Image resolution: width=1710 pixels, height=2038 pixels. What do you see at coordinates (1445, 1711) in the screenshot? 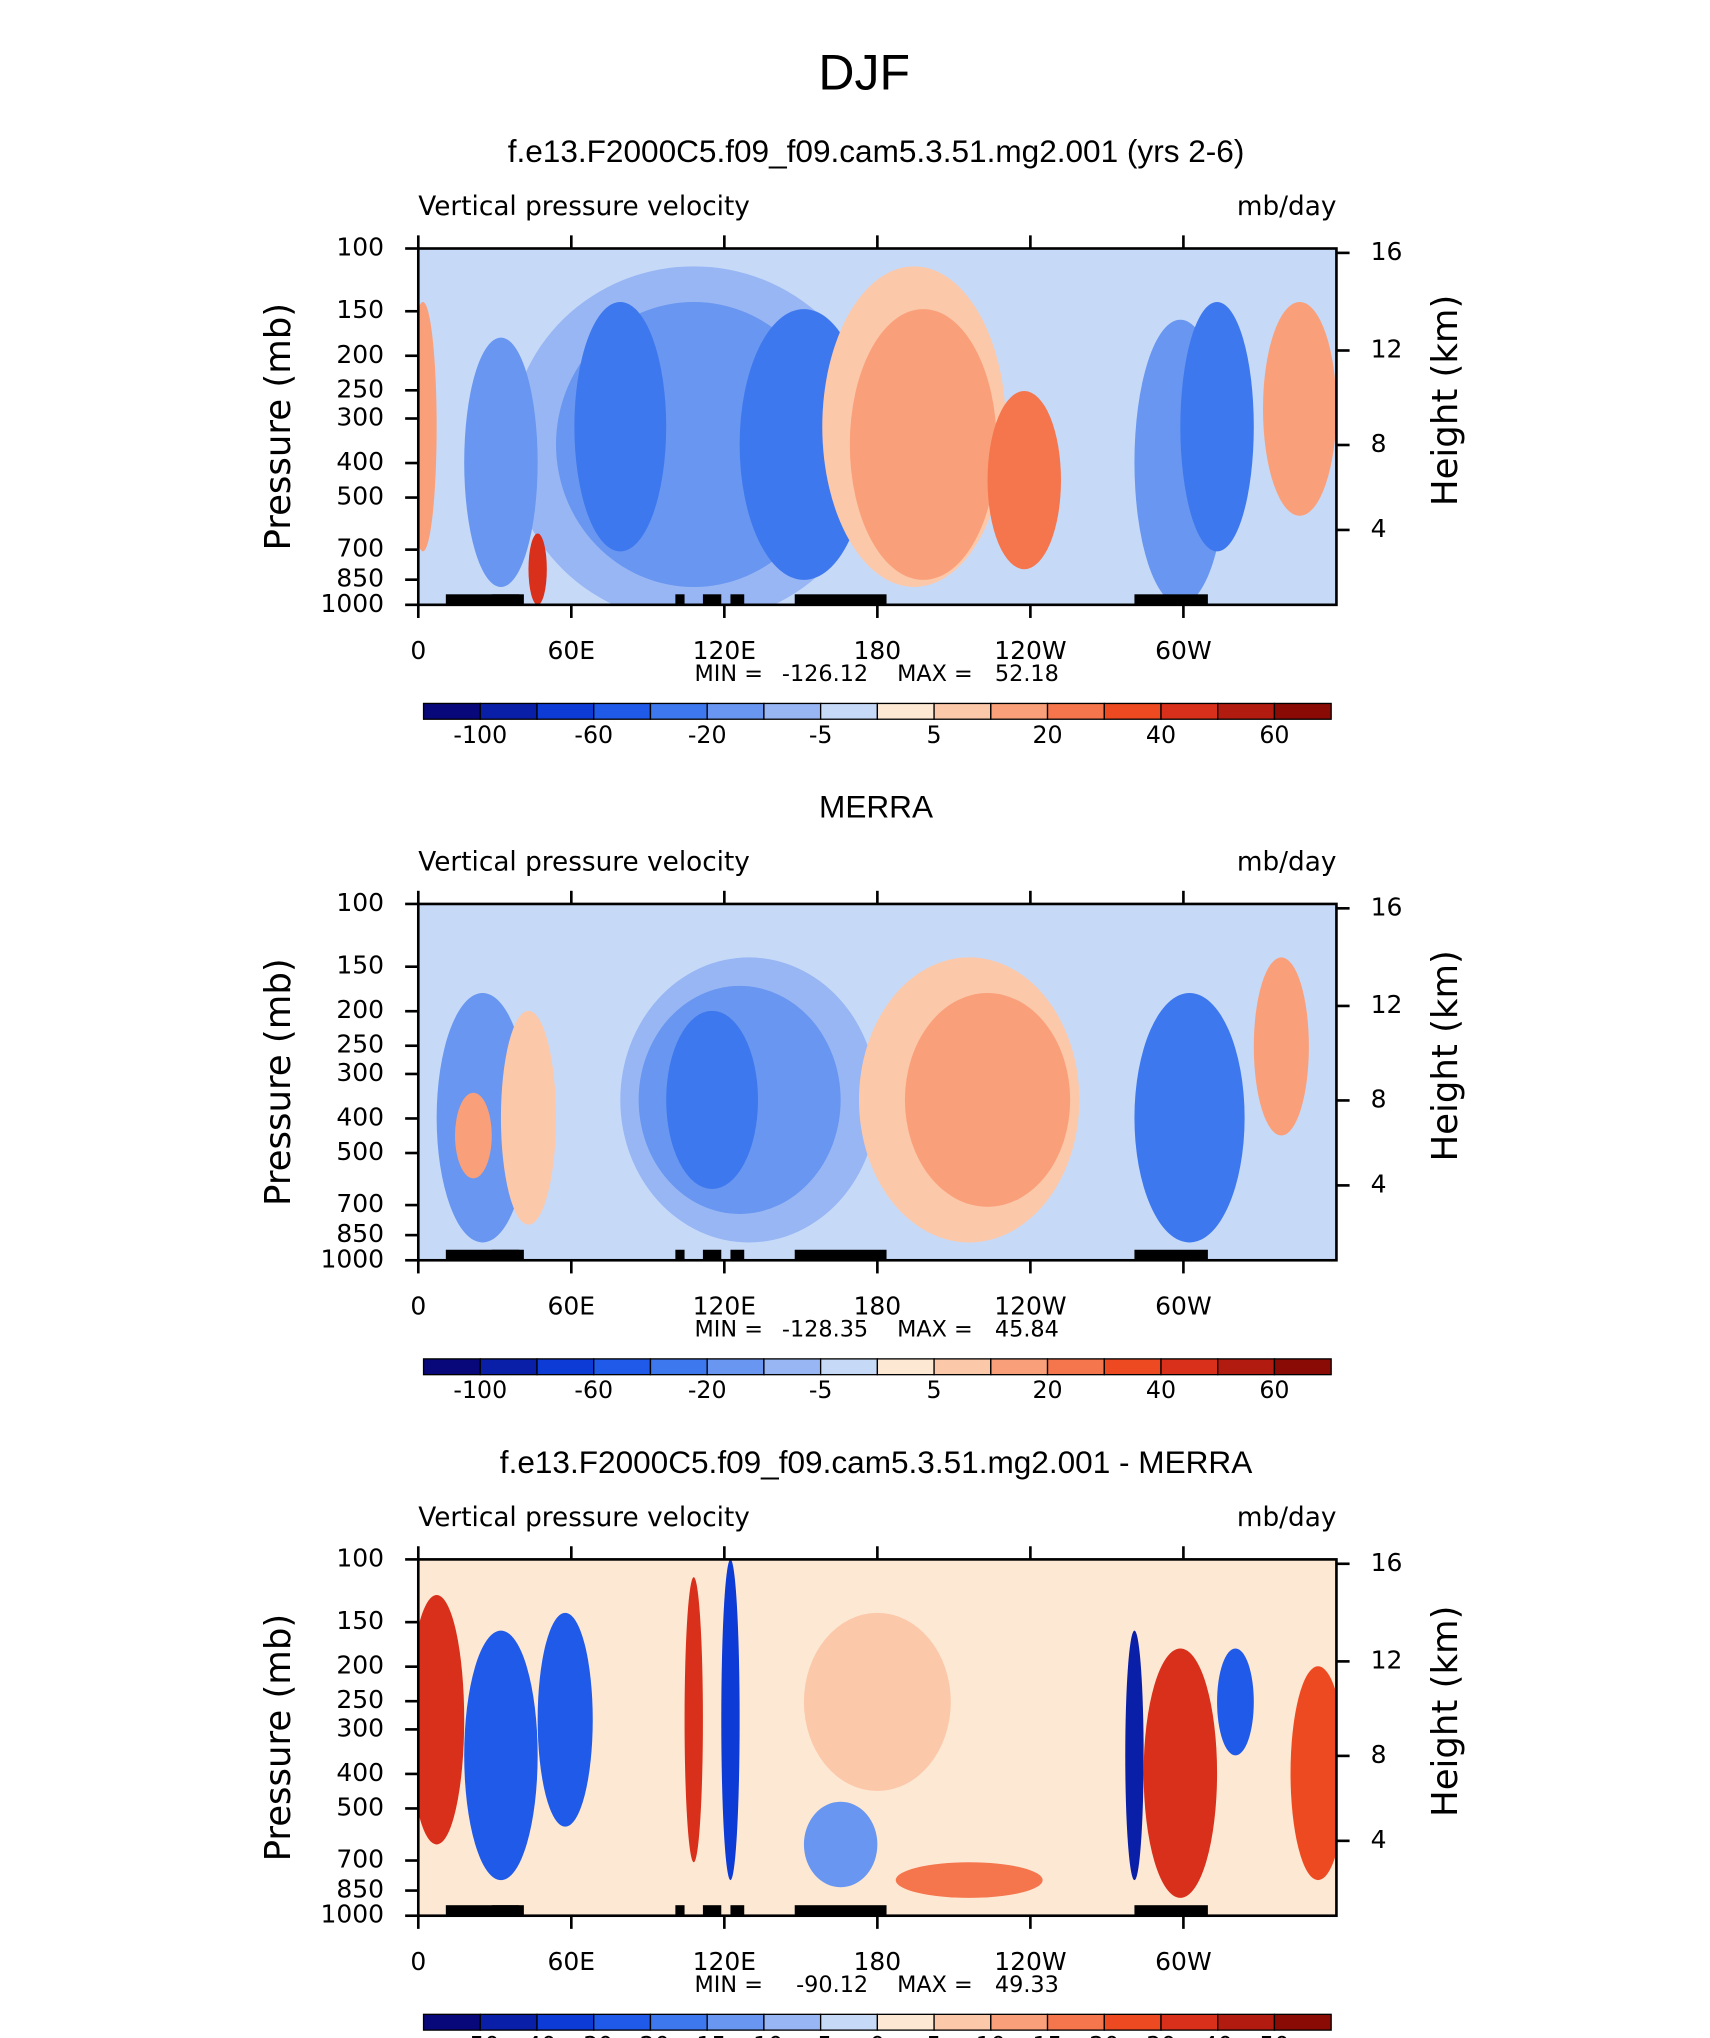
I see `y2-axis-label: Height (km)` at bounding box center [1445, 1711].